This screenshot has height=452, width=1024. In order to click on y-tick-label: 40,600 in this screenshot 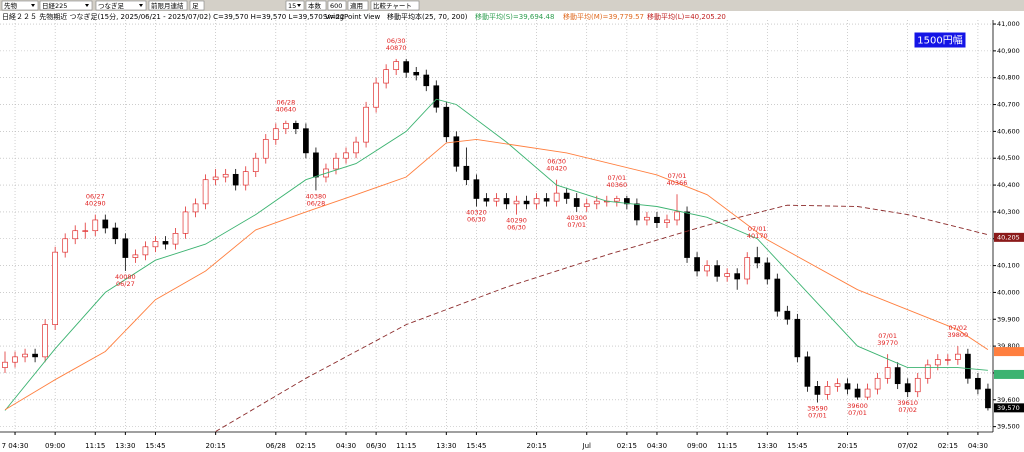, I will do `click(1008, 131)`.